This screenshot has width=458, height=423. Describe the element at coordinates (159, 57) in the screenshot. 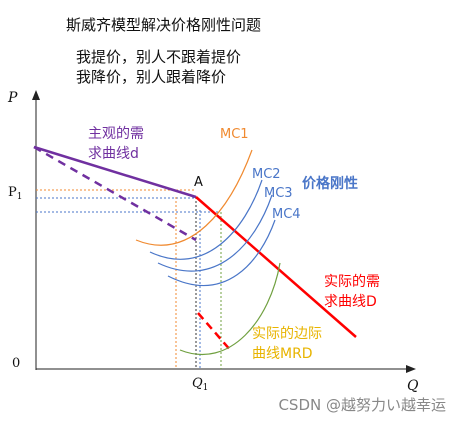

I see `subtitle-raise-price: 我提价，别人不跟着提价` at that location.